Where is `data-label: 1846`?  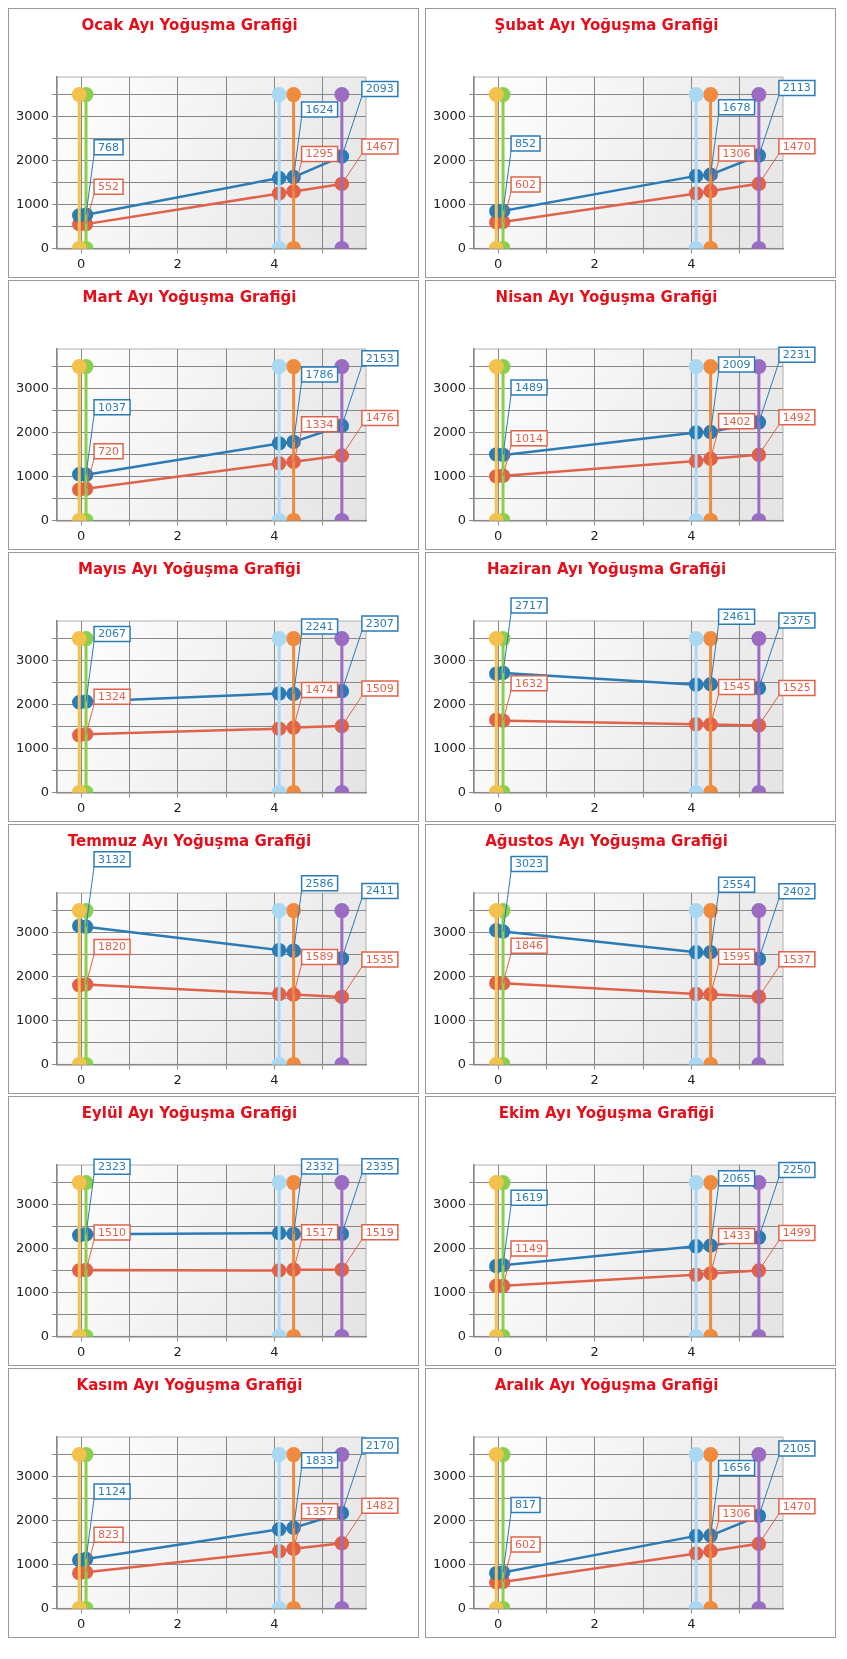 data-label: 1846 is located at coordinates (529, 946).